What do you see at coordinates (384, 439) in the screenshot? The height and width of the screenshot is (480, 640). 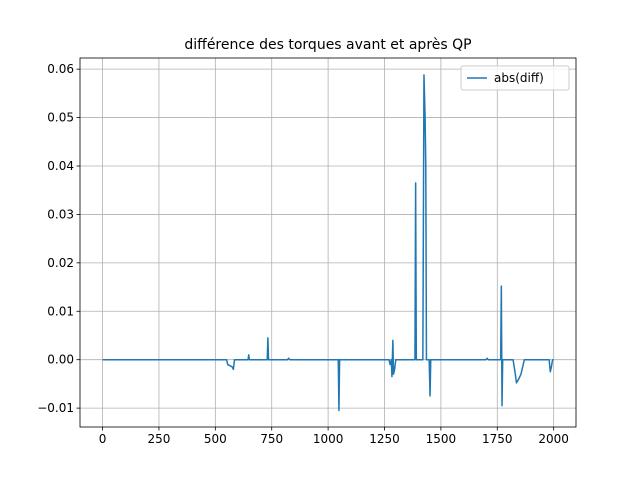 I see `x-tick-label: 1250` at bounding box center [384, 439].